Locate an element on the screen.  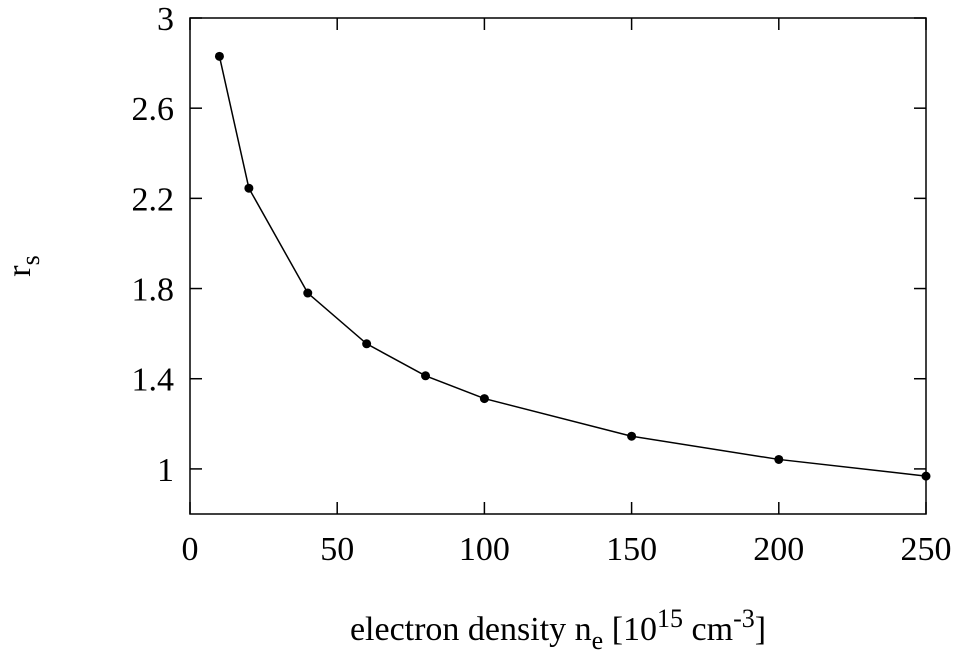
y-tick-label: 2.6 is located at coordinates (153, 109).